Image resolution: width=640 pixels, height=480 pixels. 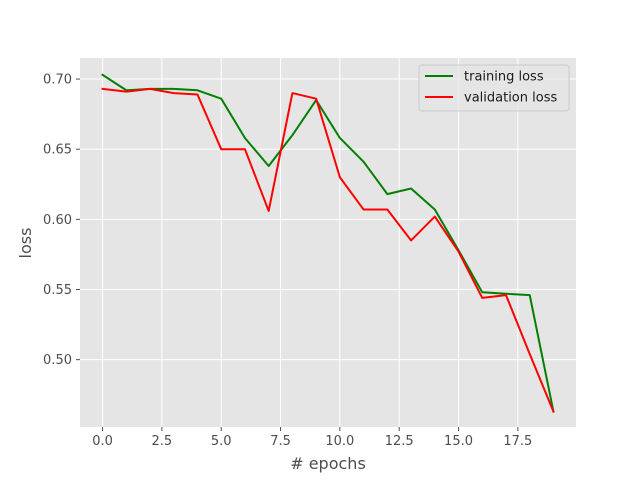 I want to click on y-tick-label: 0.65, so click(x=57, y=150).